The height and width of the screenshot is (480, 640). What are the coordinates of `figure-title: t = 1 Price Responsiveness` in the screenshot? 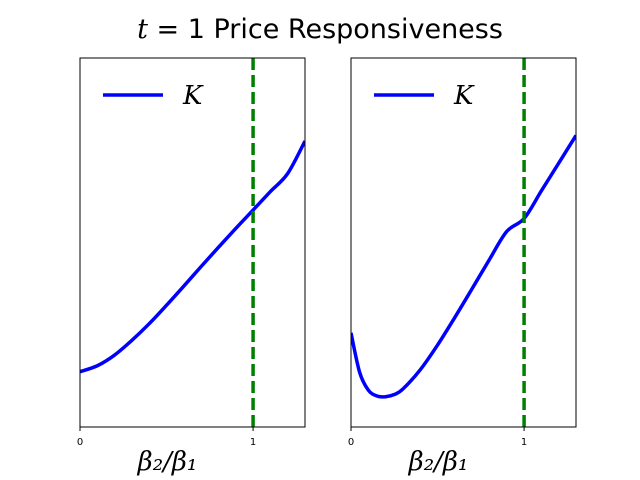 It's located at (320, 29).